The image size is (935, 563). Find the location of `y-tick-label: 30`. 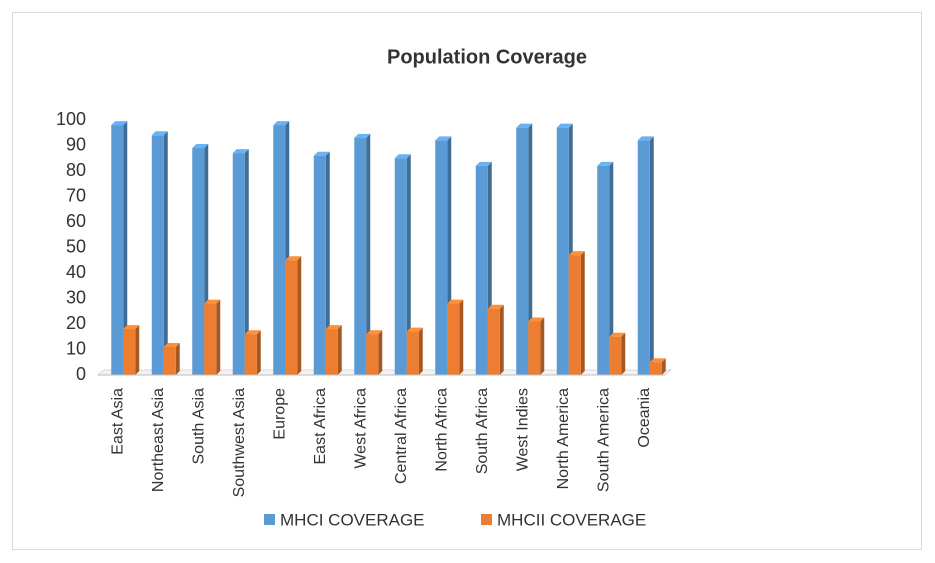

y-tick-label: 30 is located at coordinates (76, 297).